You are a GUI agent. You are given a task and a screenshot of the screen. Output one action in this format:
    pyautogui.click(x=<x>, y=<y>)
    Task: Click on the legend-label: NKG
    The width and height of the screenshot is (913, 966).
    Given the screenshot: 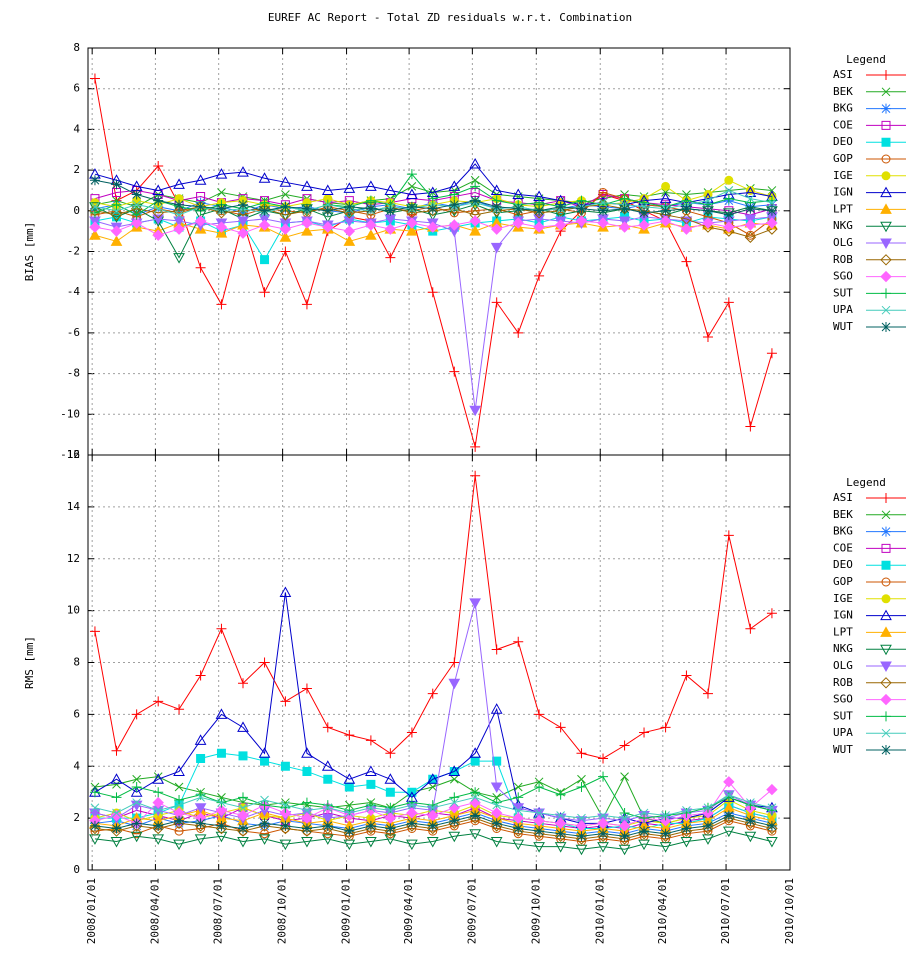 What is the action you would take?
    pyautogui.click(x=843, y=648)
    